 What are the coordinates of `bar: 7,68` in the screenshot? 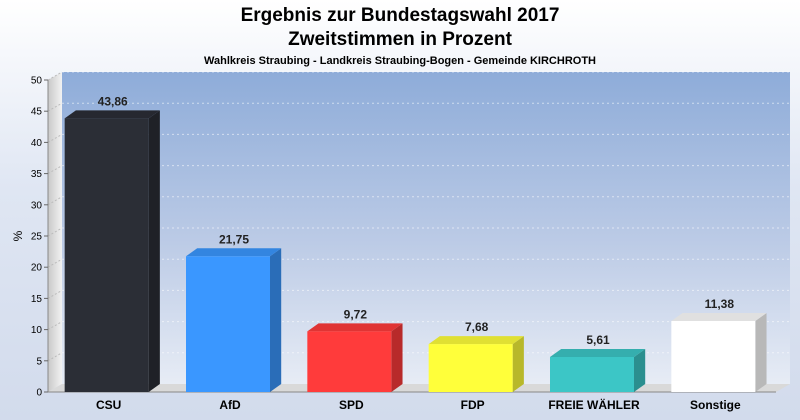 It's located at (476, 356).